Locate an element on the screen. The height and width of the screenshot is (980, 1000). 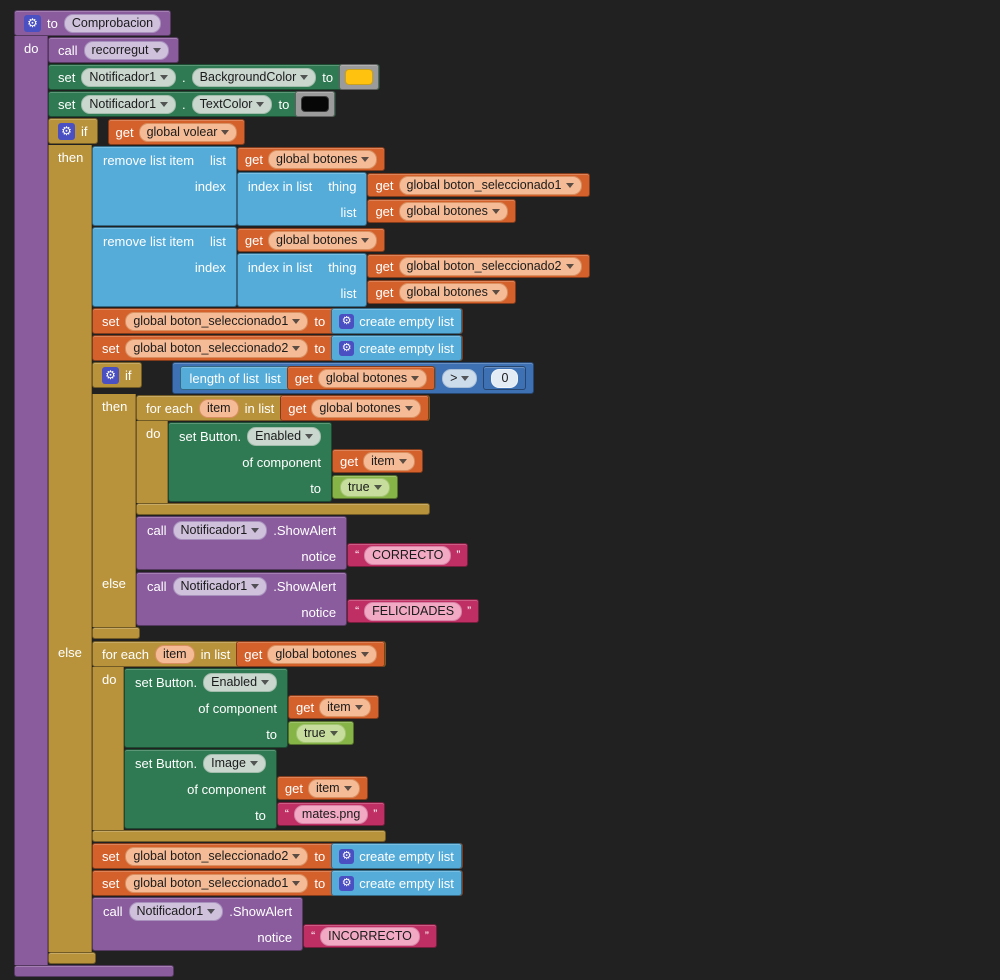
property-dropdown: BackgroundColor is located at coordinates (254, 77).